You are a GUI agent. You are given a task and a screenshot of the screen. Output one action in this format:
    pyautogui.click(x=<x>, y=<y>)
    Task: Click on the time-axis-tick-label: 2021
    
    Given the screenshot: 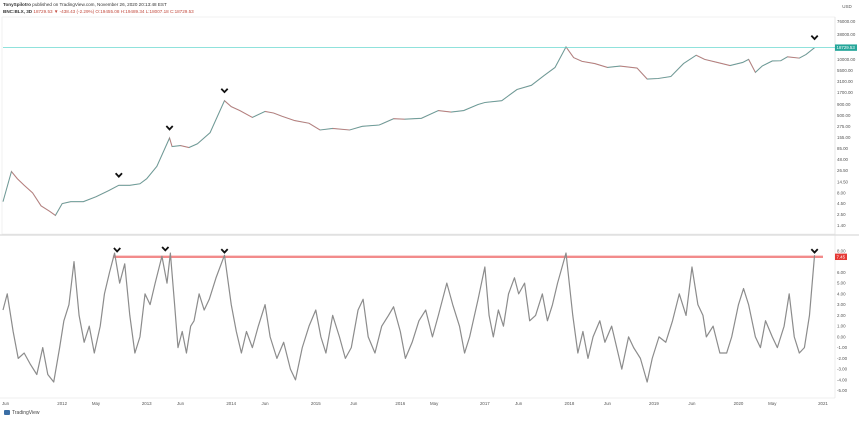 What is the action you would take?
    pyautogui.click(x=823, y=403)
    